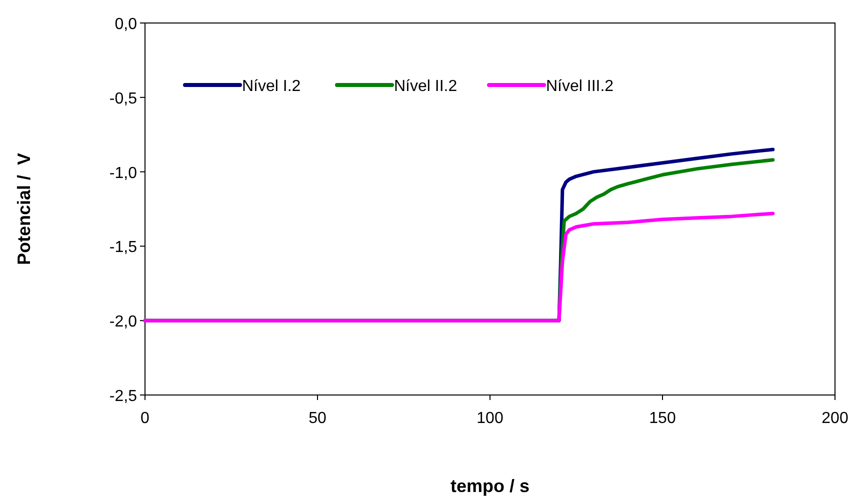 The height and width of the screenshot is (496, 855). Describe the element at coordinates (580, 86) in the screenshot. I see `legend-label: Nível III.2` at that location.